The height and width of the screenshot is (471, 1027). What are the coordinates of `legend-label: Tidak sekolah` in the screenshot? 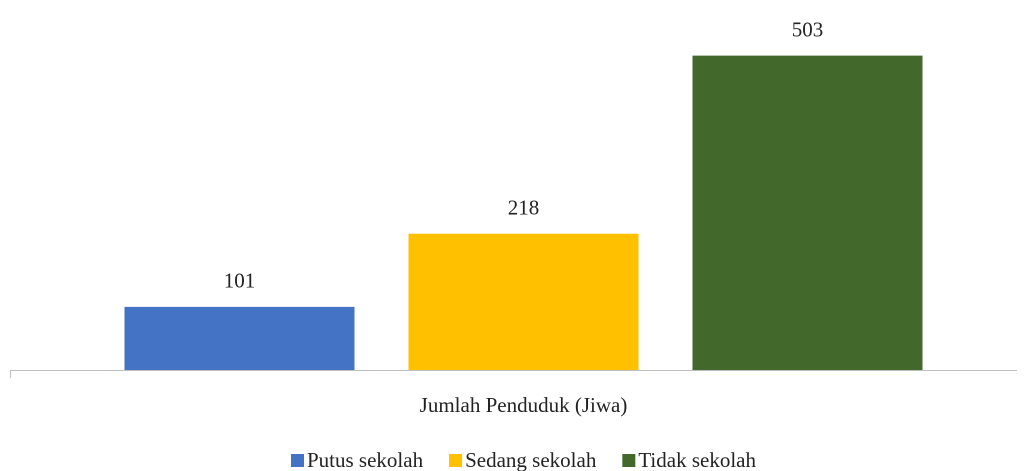 It's located at (697, 459).